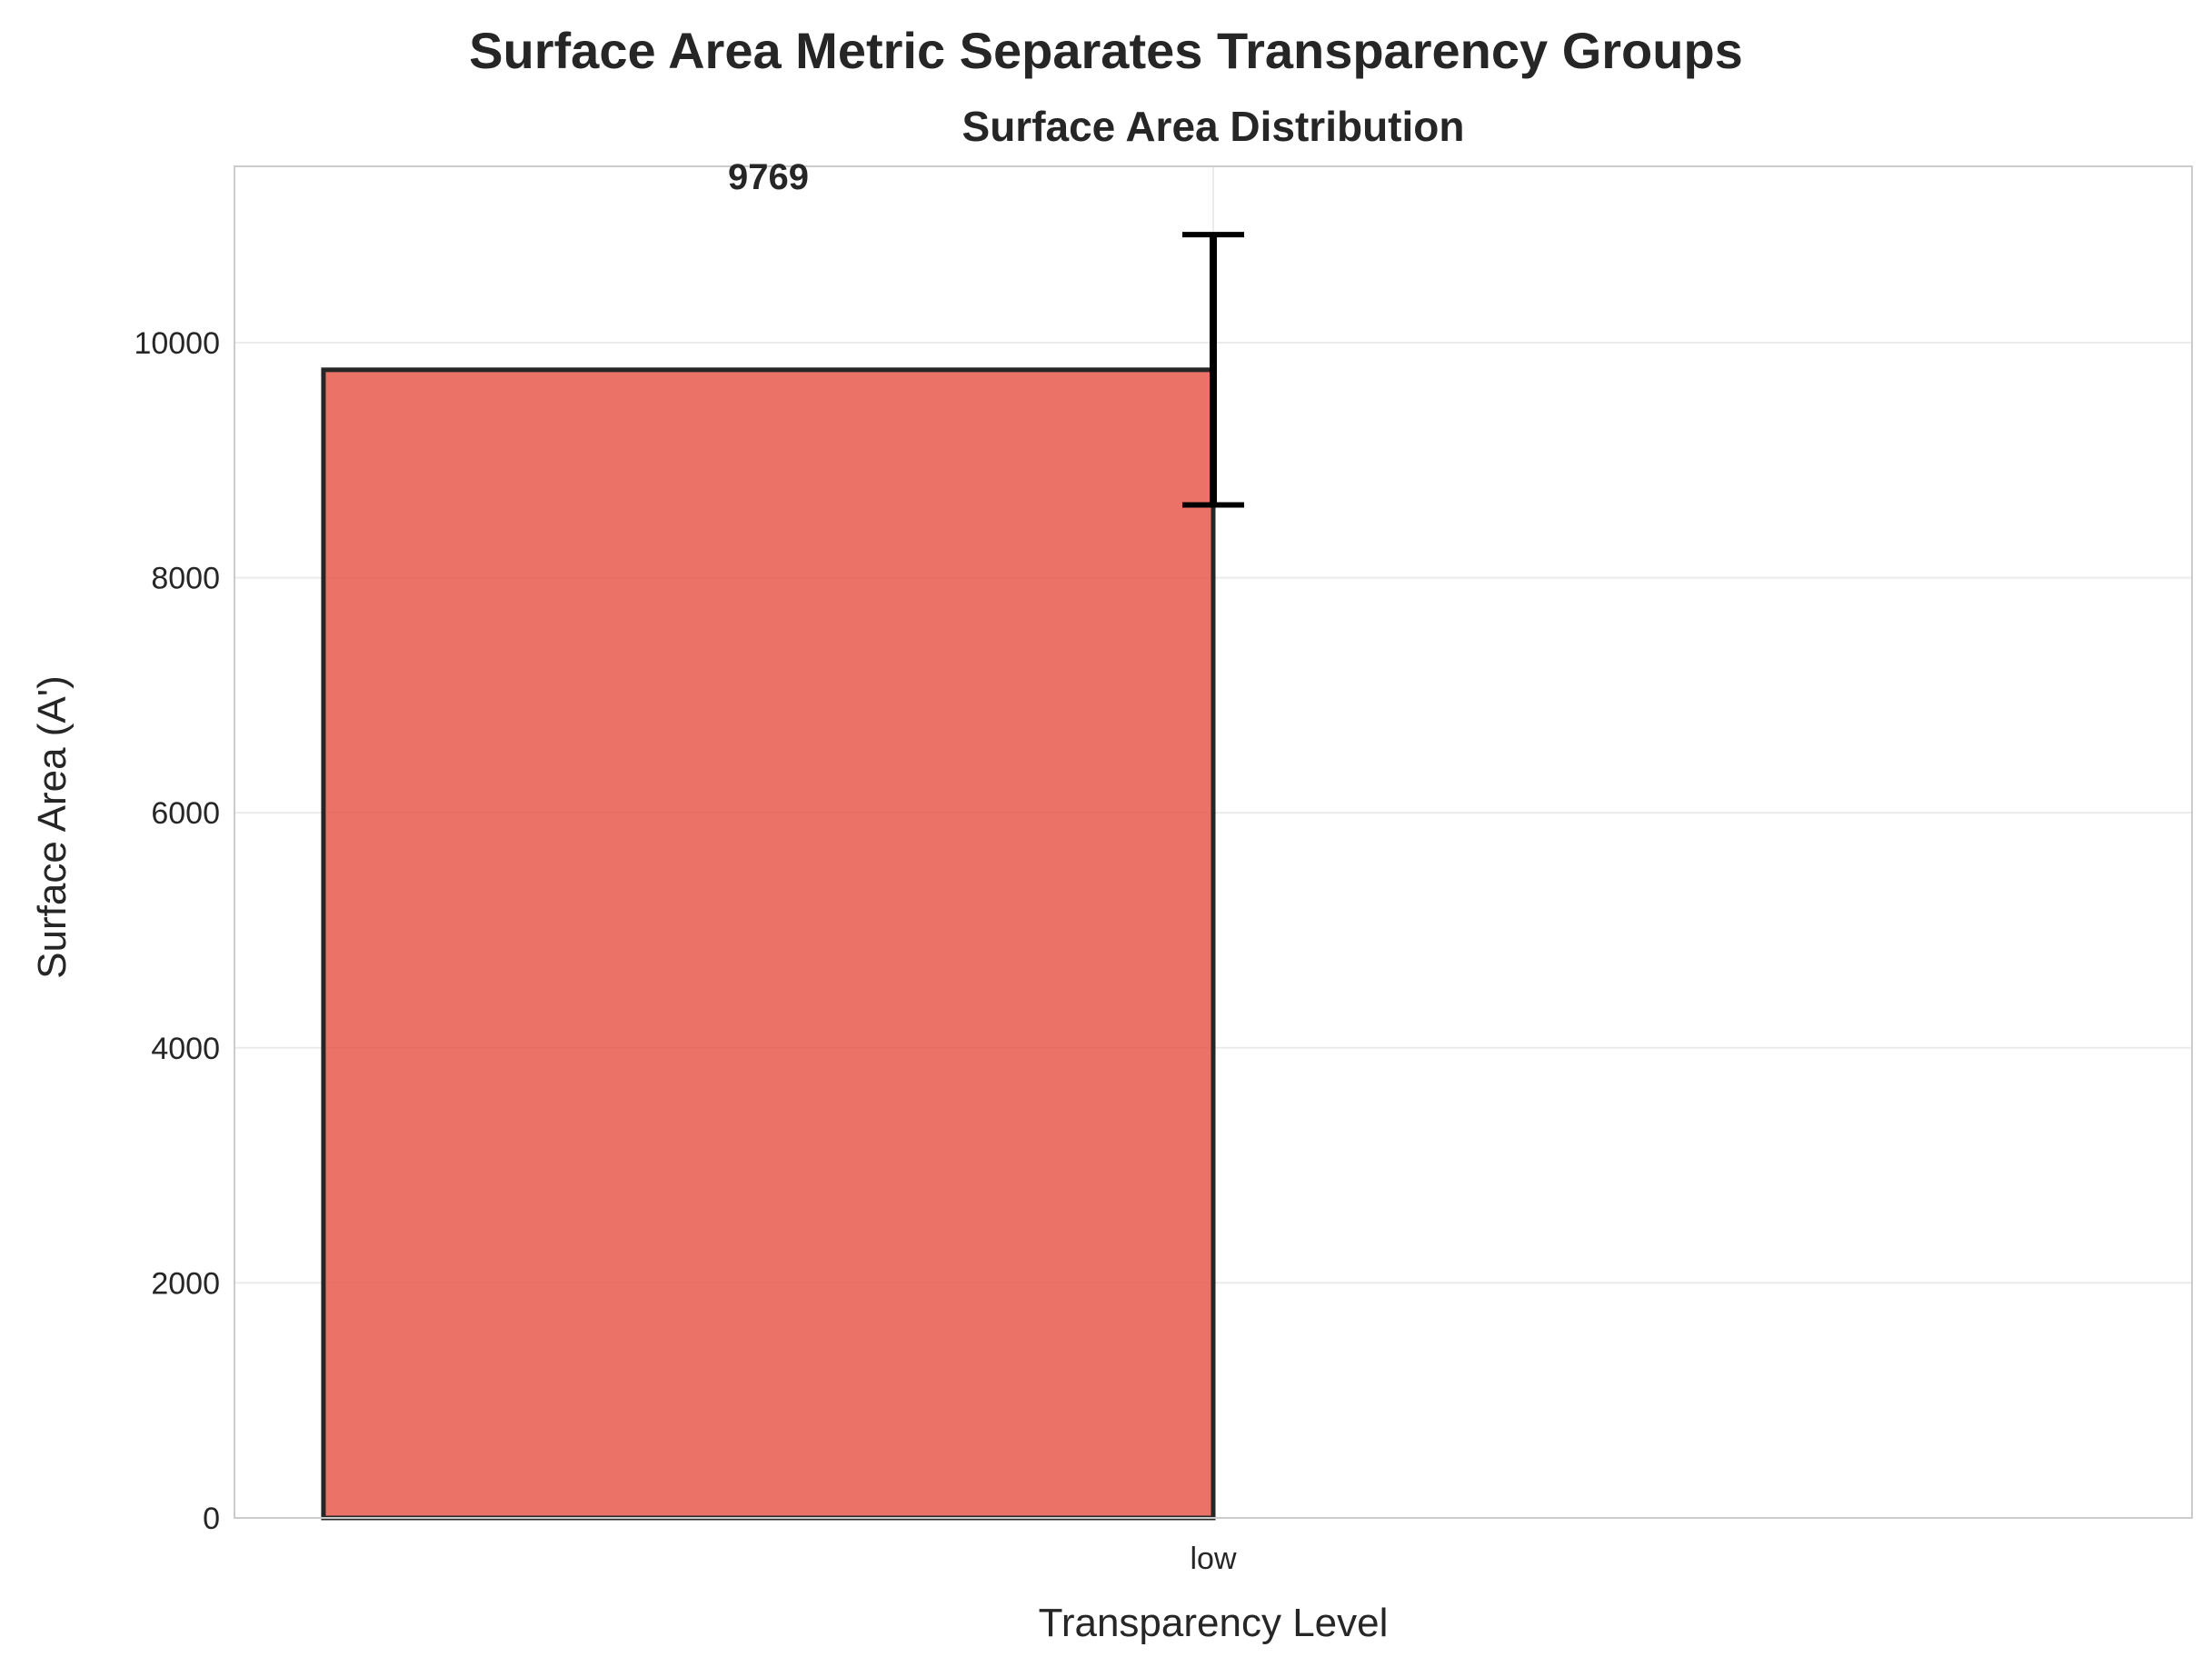  What do you see at coordinates (185, 1283) in the screenshot?
I see `y-tick-label: 2000` at bounding box center [185, 1283].